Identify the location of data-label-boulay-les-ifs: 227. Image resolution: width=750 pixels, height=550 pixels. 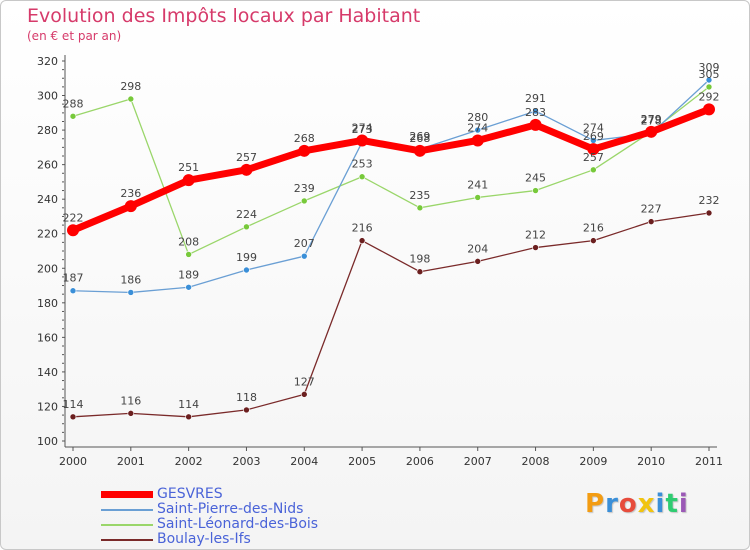
(651, 209).